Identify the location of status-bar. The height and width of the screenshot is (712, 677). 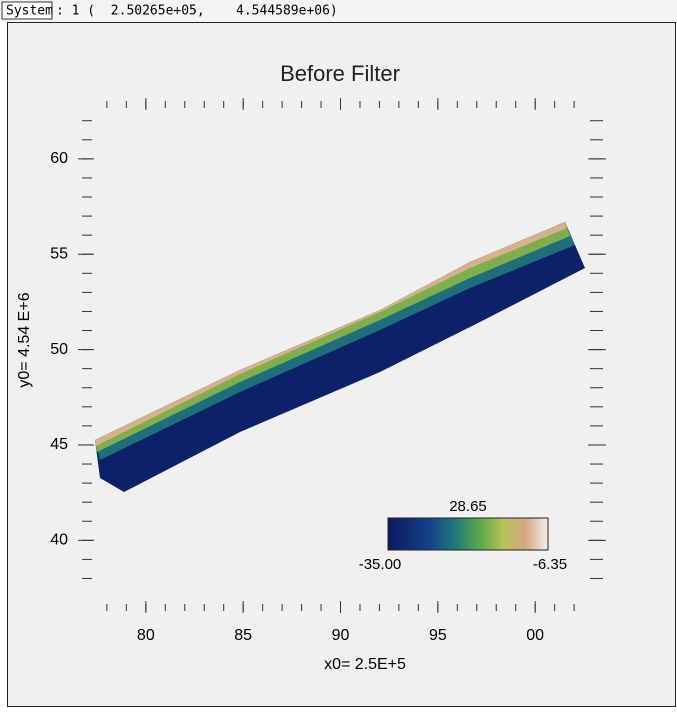
(338, 11).